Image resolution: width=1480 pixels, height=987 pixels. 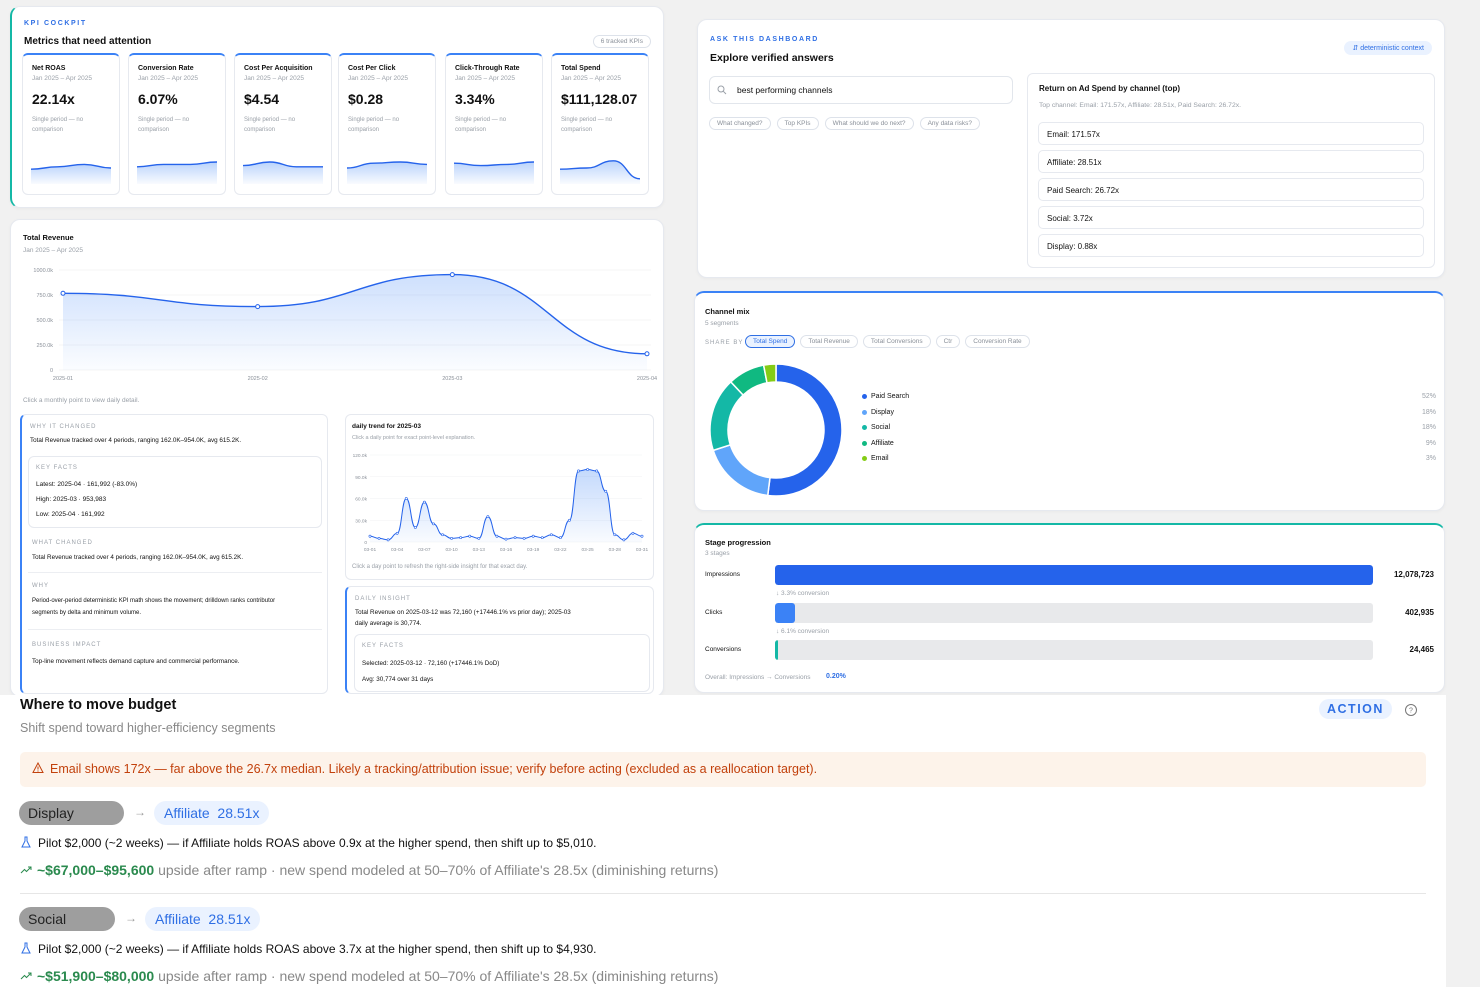 What do you see at coordinates (869, 123) in the screenshot?
I see `chip-next-steps: What should we do next?` at bounding box center [869, 123].